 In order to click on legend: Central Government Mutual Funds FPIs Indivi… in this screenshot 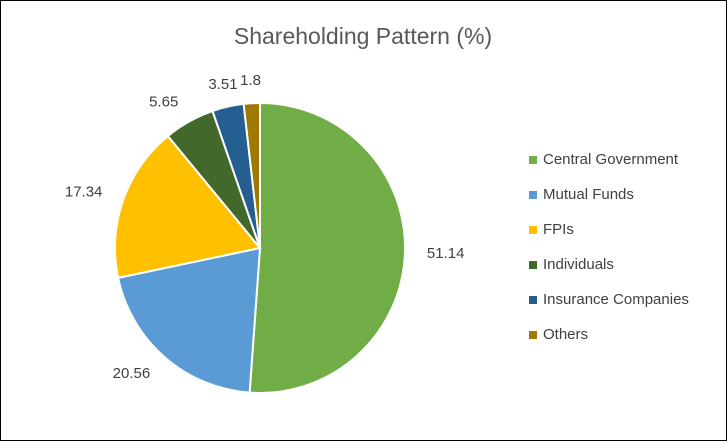, I will do `click(609, 247)`.